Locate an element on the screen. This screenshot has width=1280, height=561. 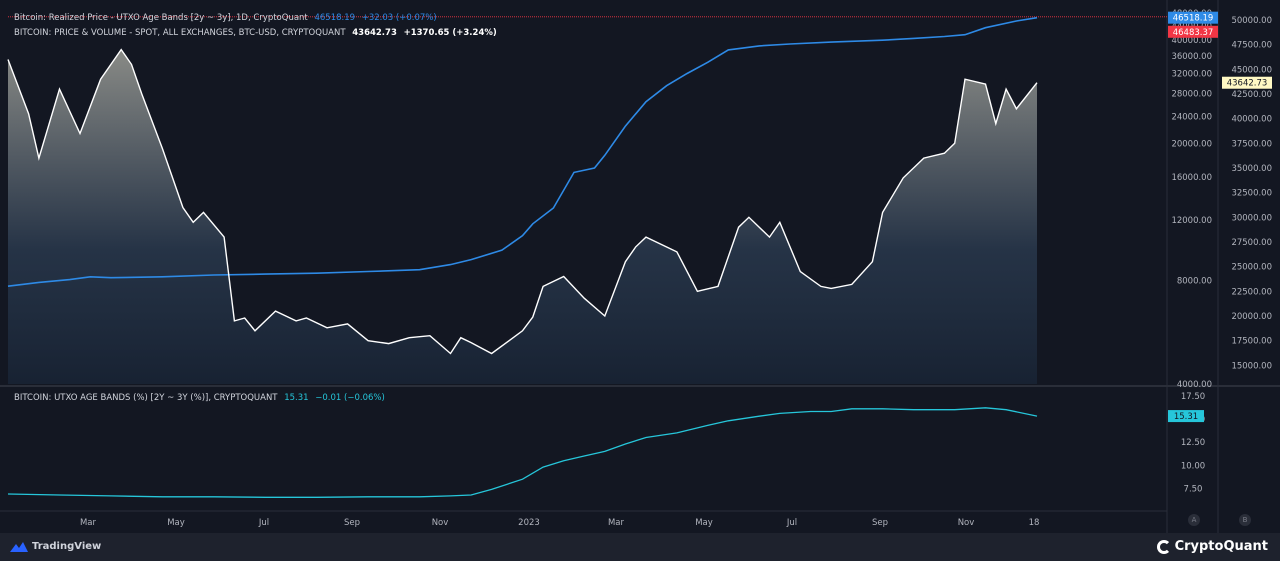
legend-utxo-value: 15.31 is located at coordinates (296, 398).